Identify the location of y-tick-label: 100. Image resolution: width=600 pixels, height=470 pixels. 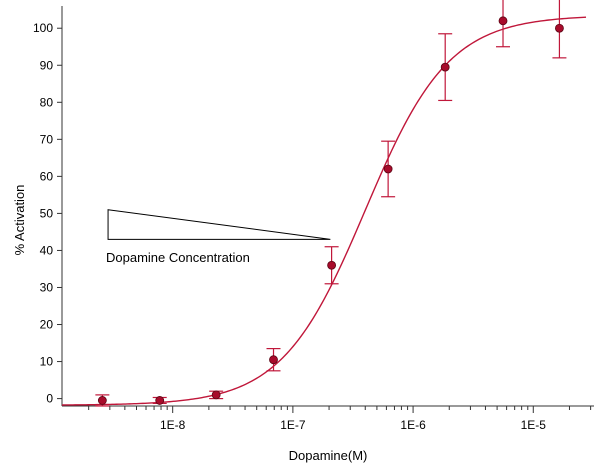
(43, 28).